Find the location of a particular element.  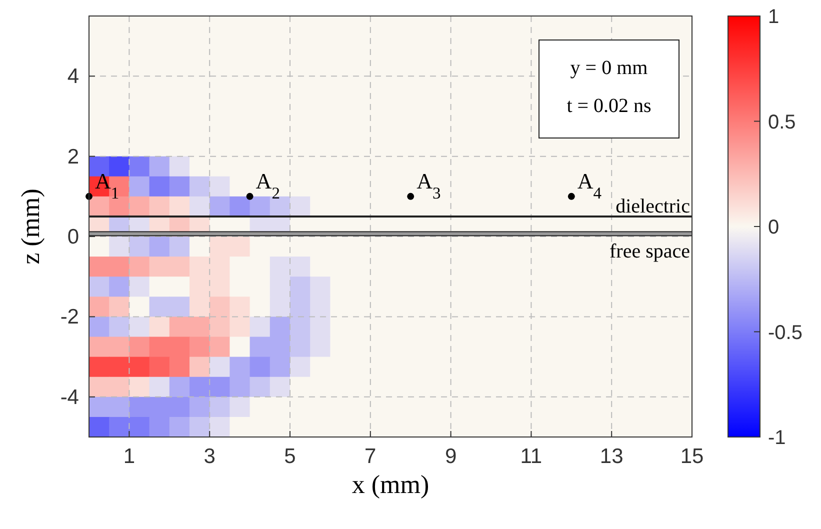

color-bar-label: 0.5 is located at coordinates (782, 122).